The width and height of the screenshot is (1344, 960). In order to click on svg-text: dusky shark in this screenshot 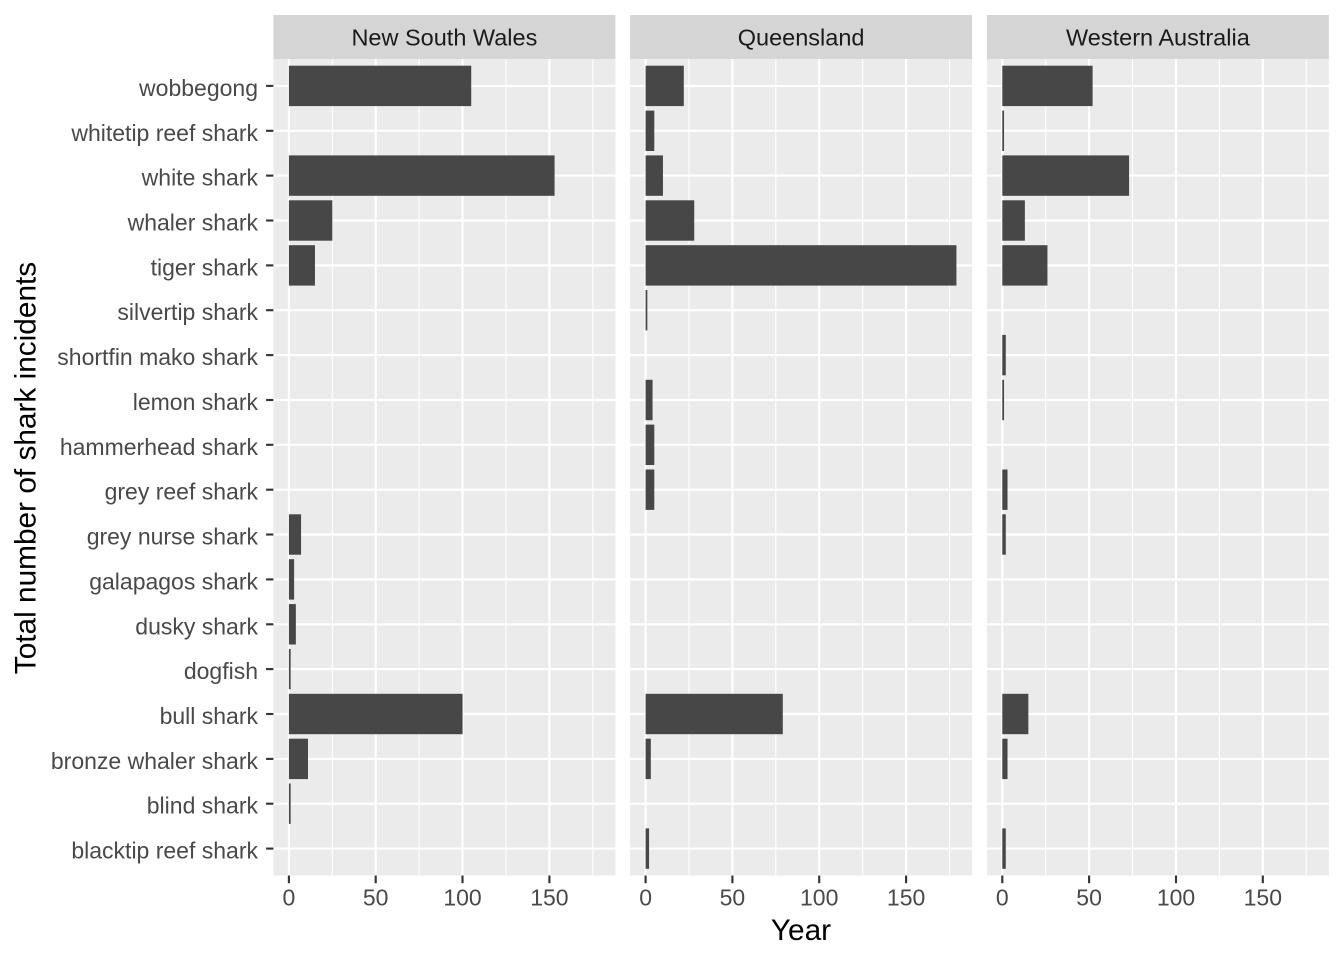, I will do `click(196, 626)`.